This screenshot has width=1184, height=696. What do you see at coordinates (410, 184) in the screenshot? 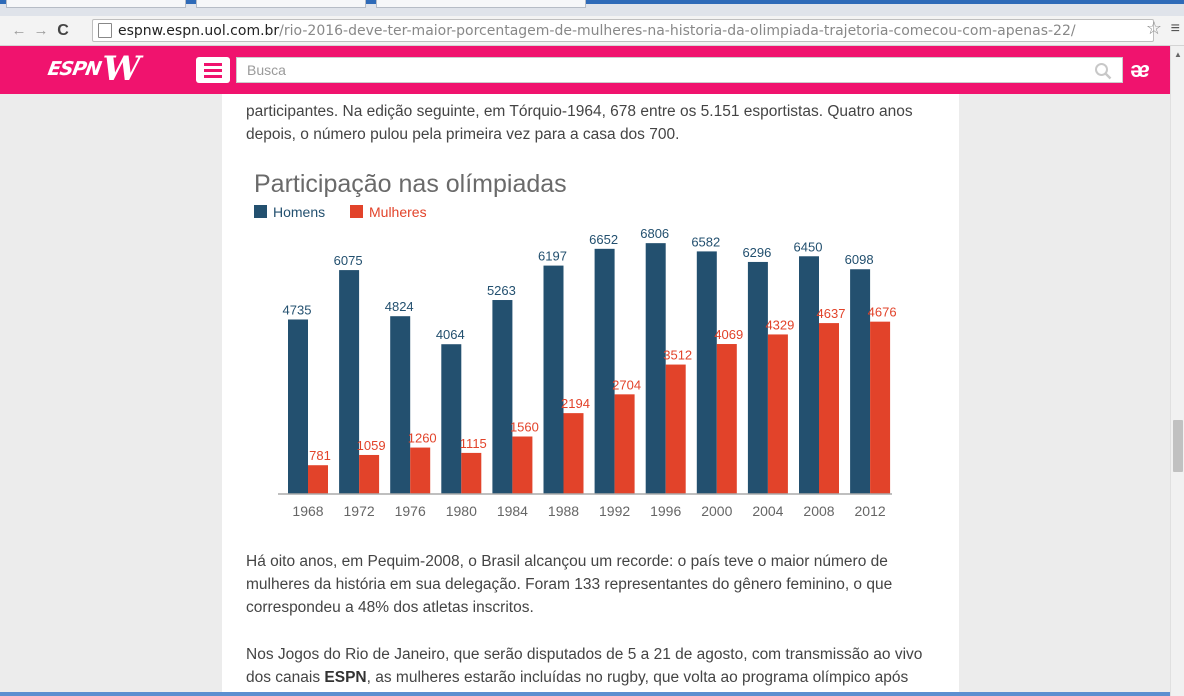
I see `chart-title: Participação nas olímpiadas` at bounding box center [410, 184].